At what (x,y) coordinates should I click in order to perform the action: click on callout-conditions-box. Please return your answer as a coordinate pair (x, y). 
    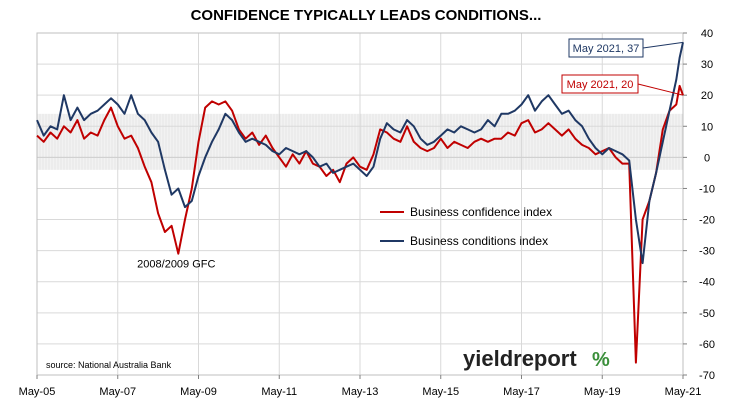
    Looking at the image, I should click on (606, 48).